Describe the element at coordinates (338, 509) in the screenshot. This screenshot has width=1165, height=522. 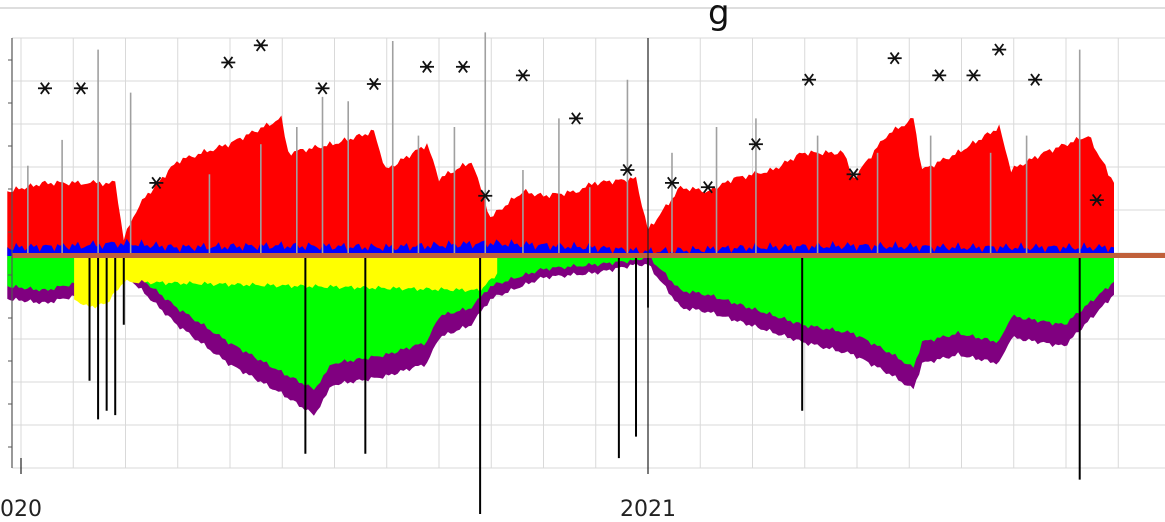
I see `x-tick-labels: 020 2021` at that location.